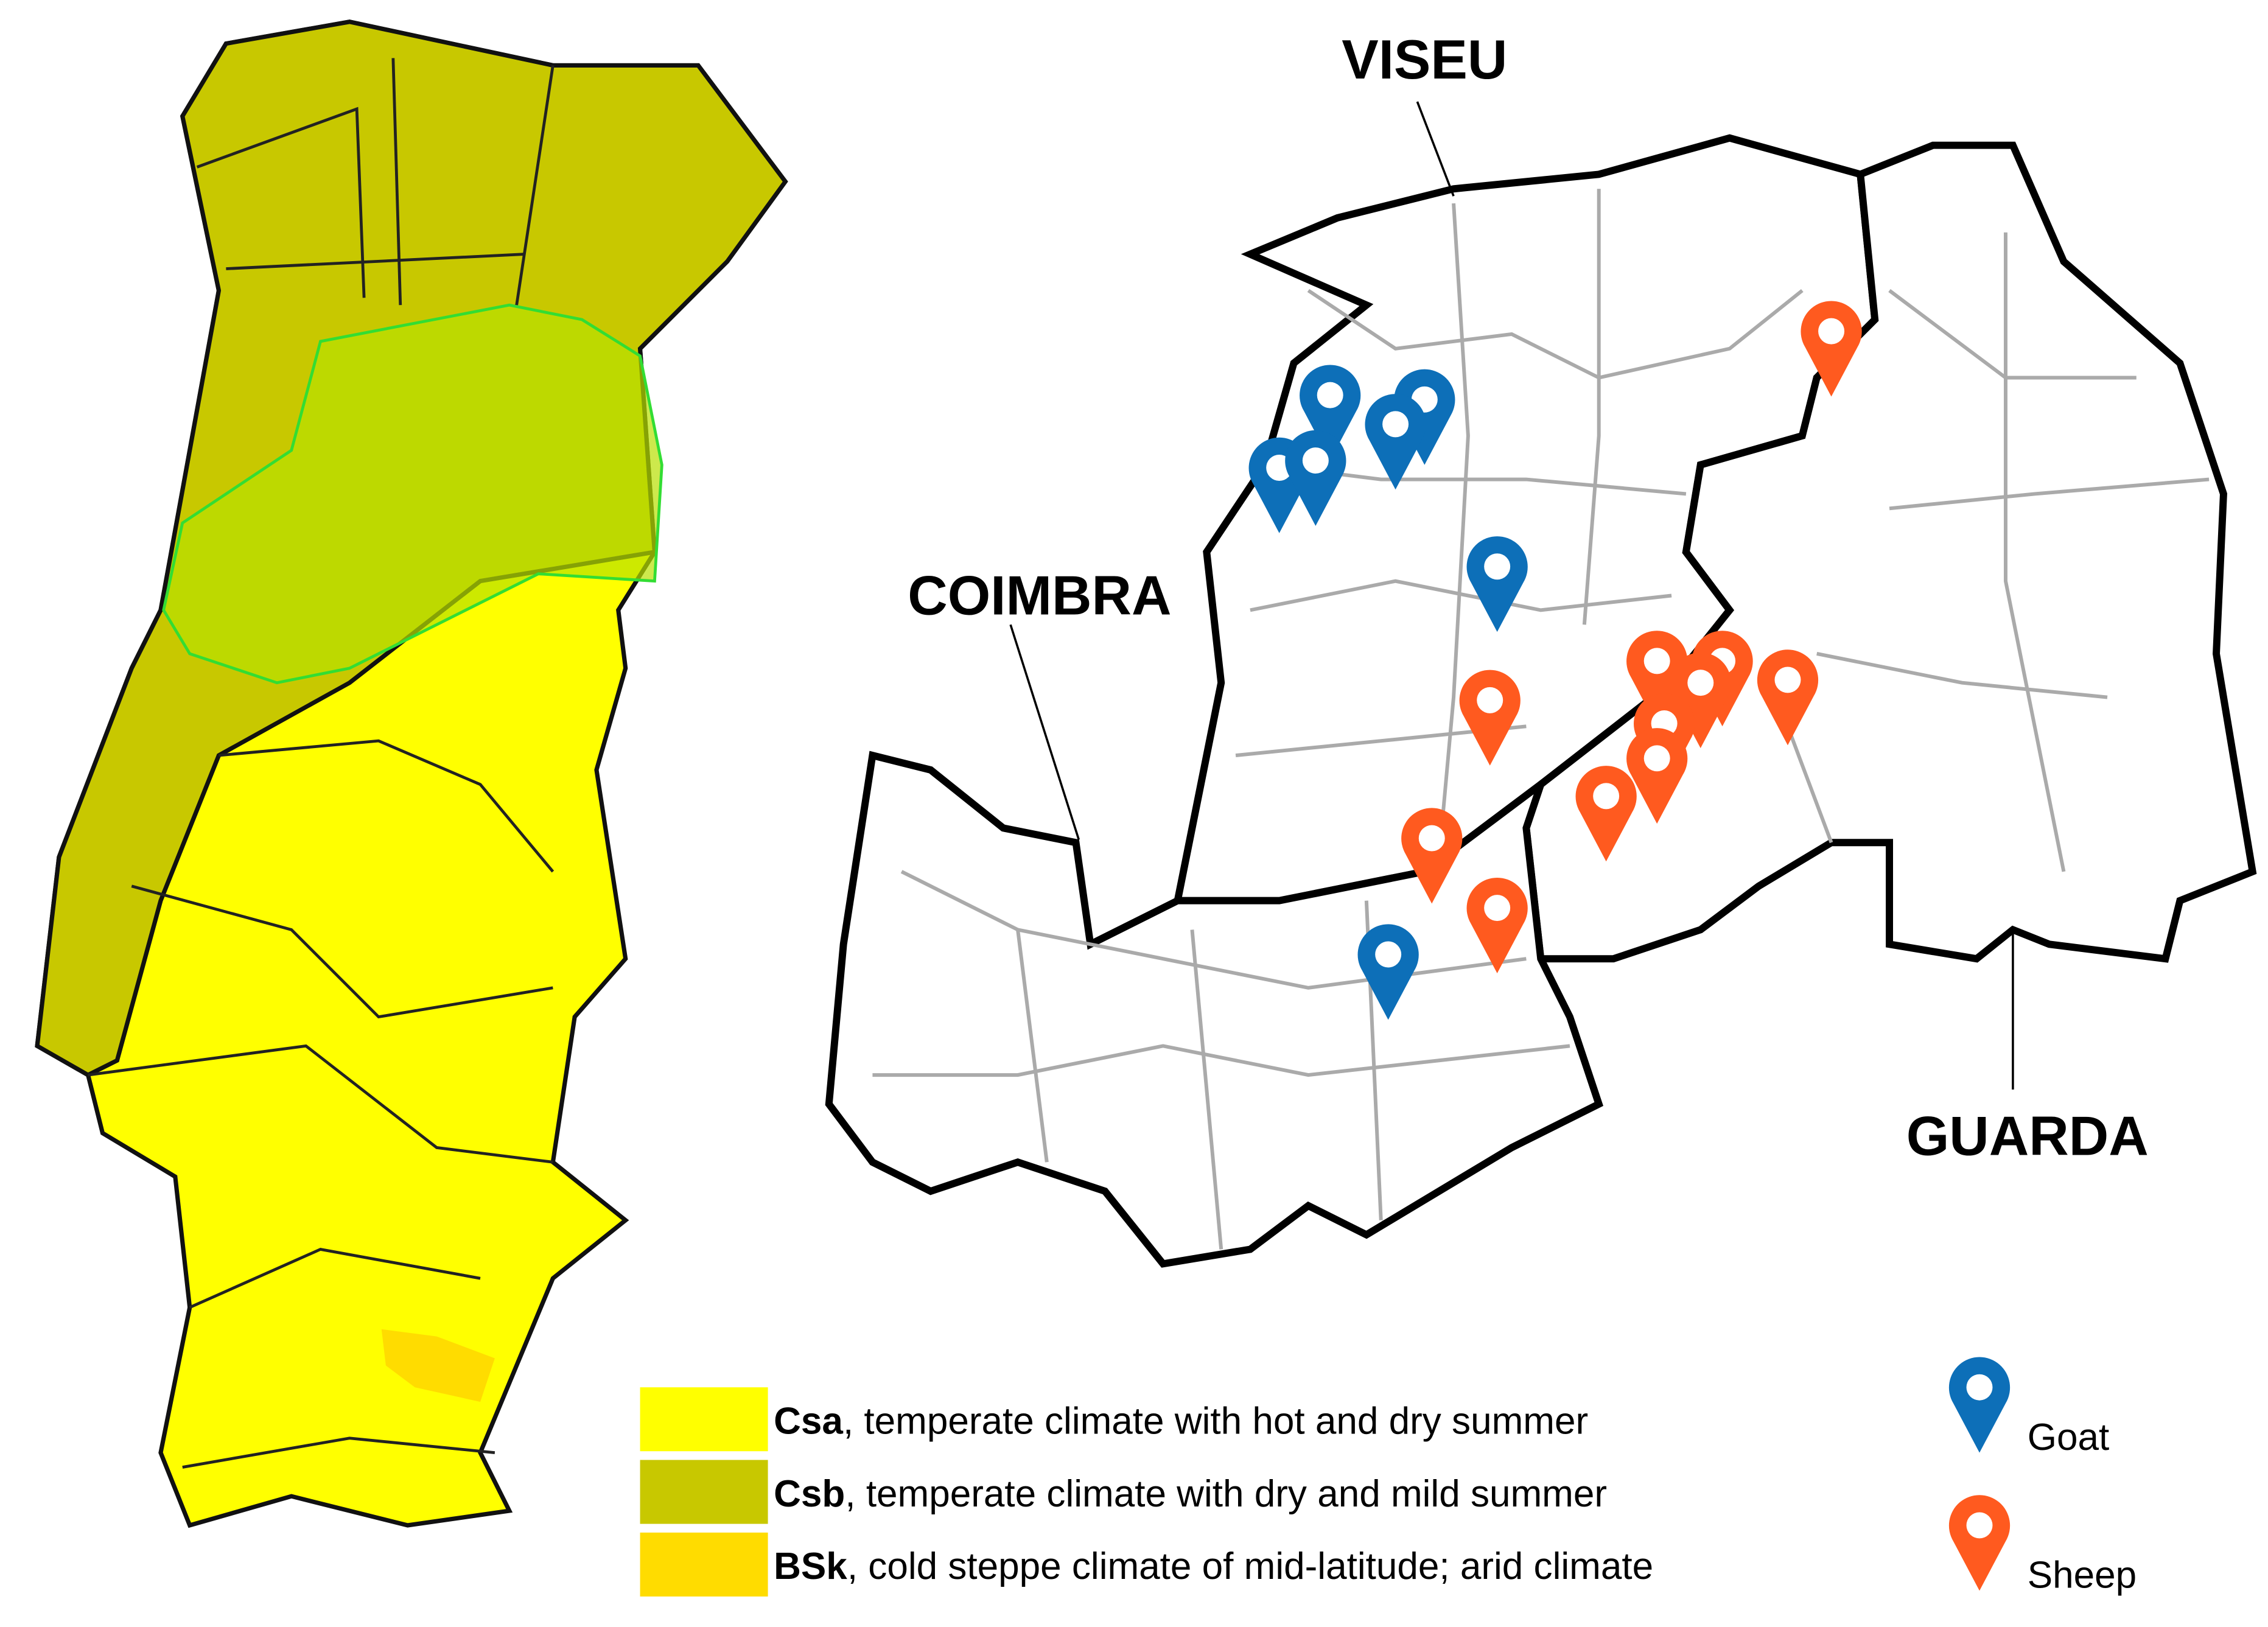 Image resolution: width=2268 pixels, height=1627 pixels. Describe the element at coordinates (809, 1494) in the screenshot. I see `legend-code: Csb` at that location.